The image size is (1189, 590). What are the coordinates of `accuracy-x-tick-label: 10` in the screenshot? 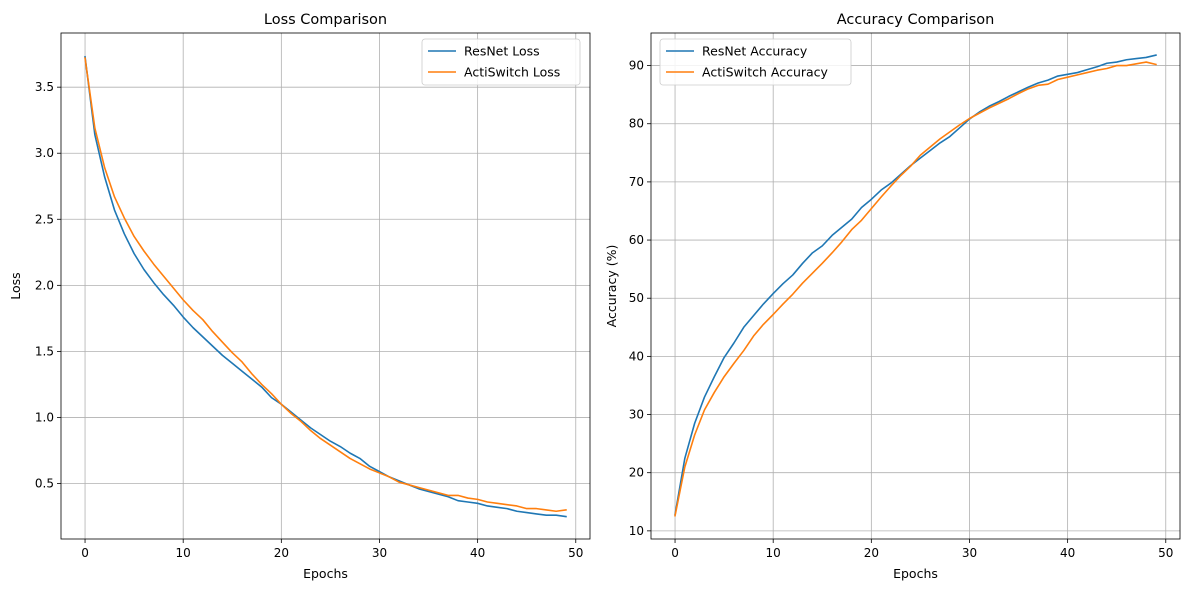 It's located at (773, 553).